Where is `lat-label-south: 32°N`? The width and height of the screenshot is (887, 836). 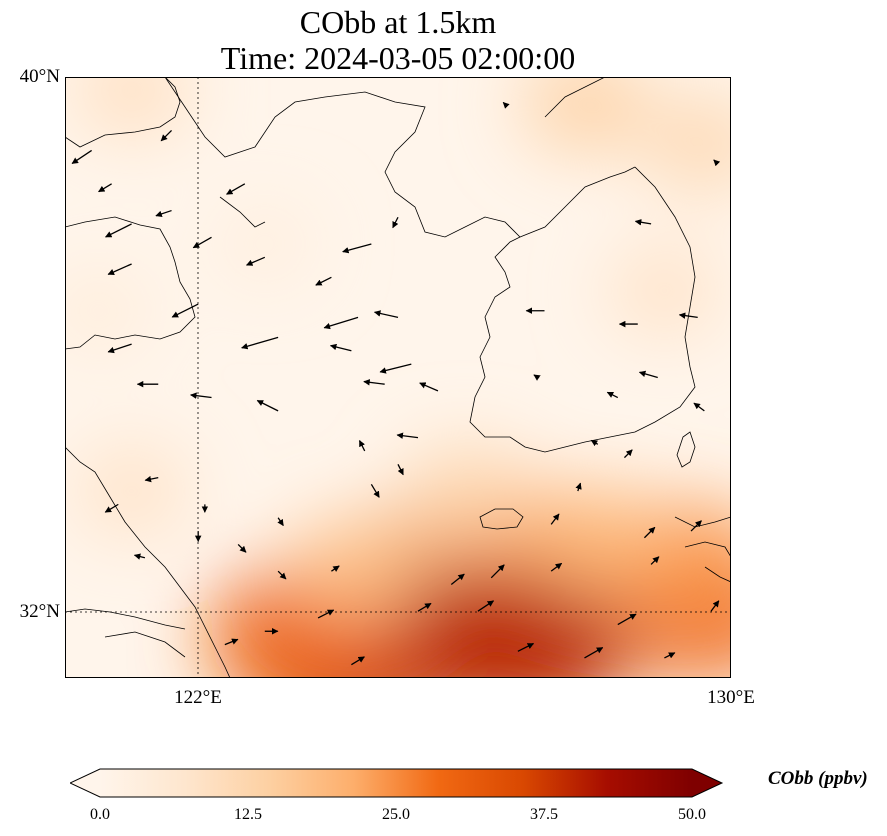
lat-label-south: 32°N is located at coordinates (39, 611).